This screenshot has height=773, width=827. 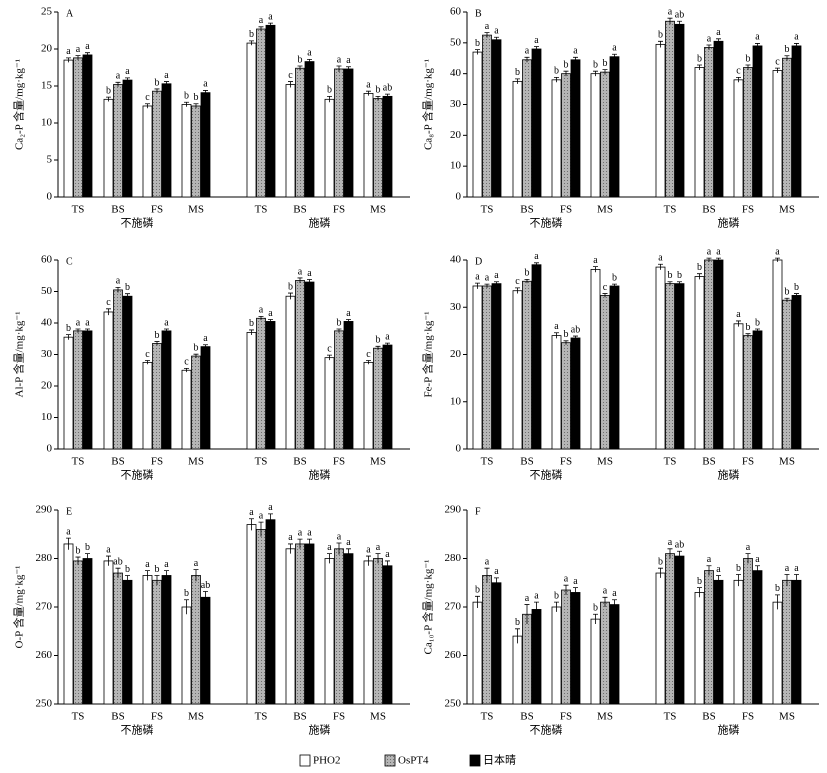 I want to click on significance-letter: ab, so click(x=117, y=561).